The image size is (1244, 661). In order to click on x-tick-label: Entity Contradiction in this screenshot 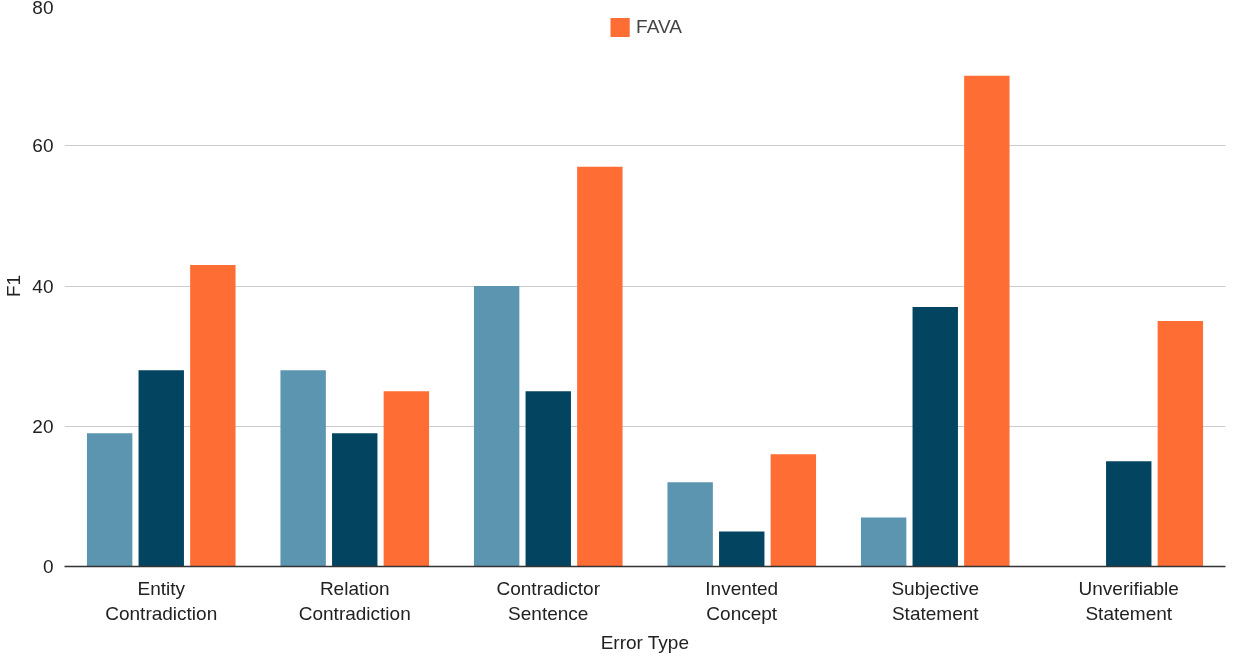, I will do `click(161, 600)`.